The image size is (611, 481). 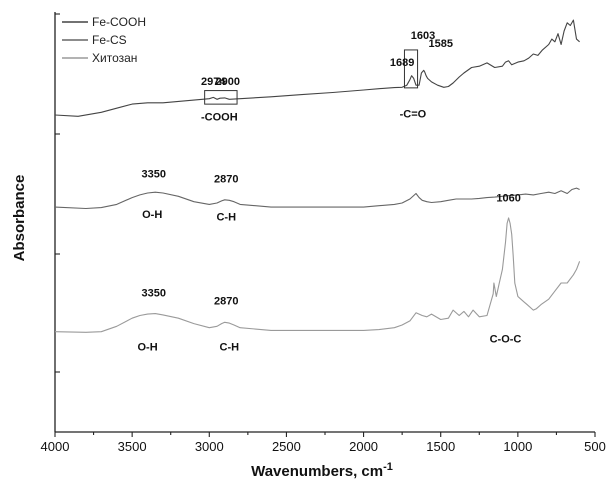 I want to click on annotation-label-0: 2974, so click(x=213, y=82).